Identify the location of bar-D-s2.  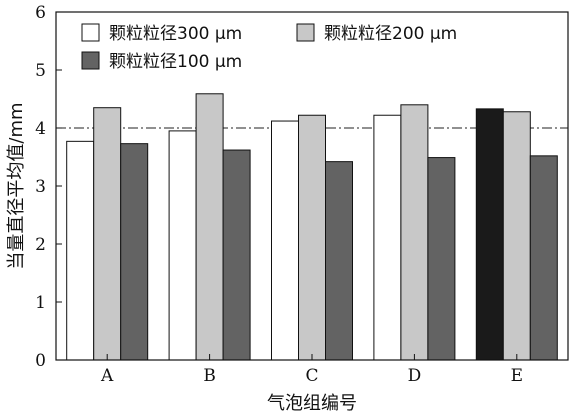
(414, 232).